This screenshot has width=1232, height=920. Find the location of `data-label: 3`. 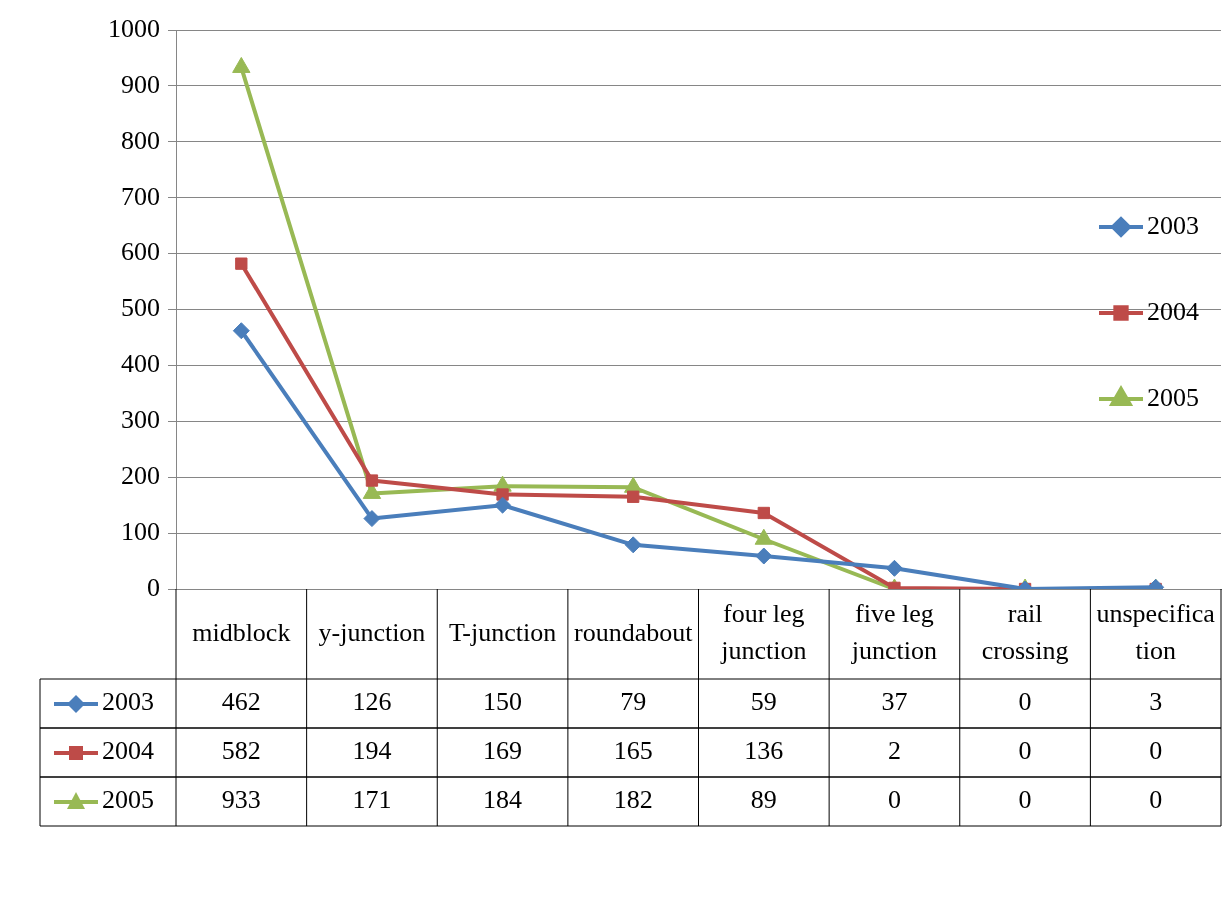

data-label: 3 is located at coordinates (1156, 702).